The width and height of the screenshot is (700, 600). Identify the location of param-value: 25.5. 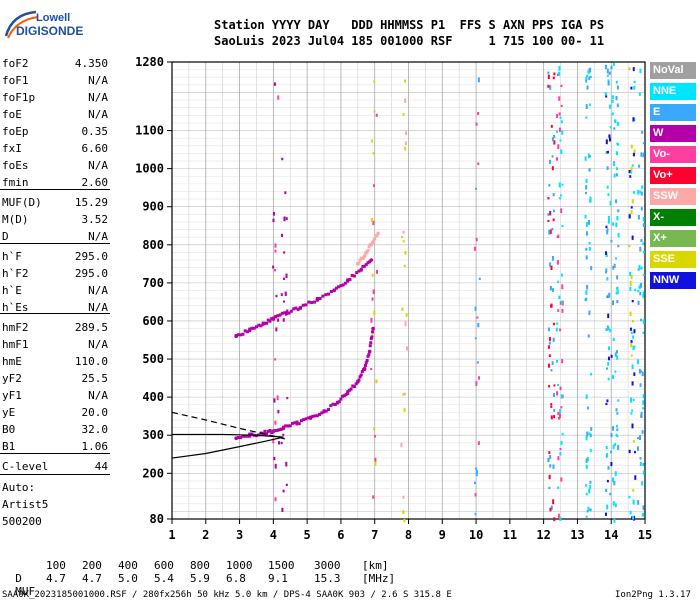
(95, 378).